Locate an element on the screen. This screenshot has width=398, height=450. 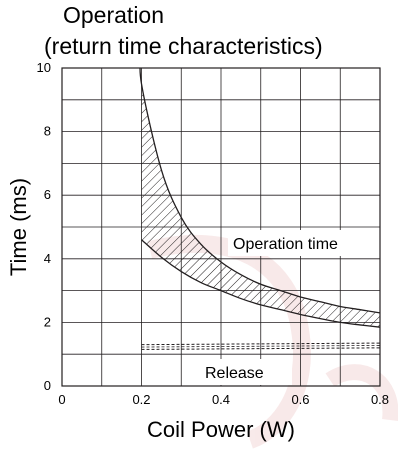
chart-title-line1: Operation is located at coordinates (113, 15).